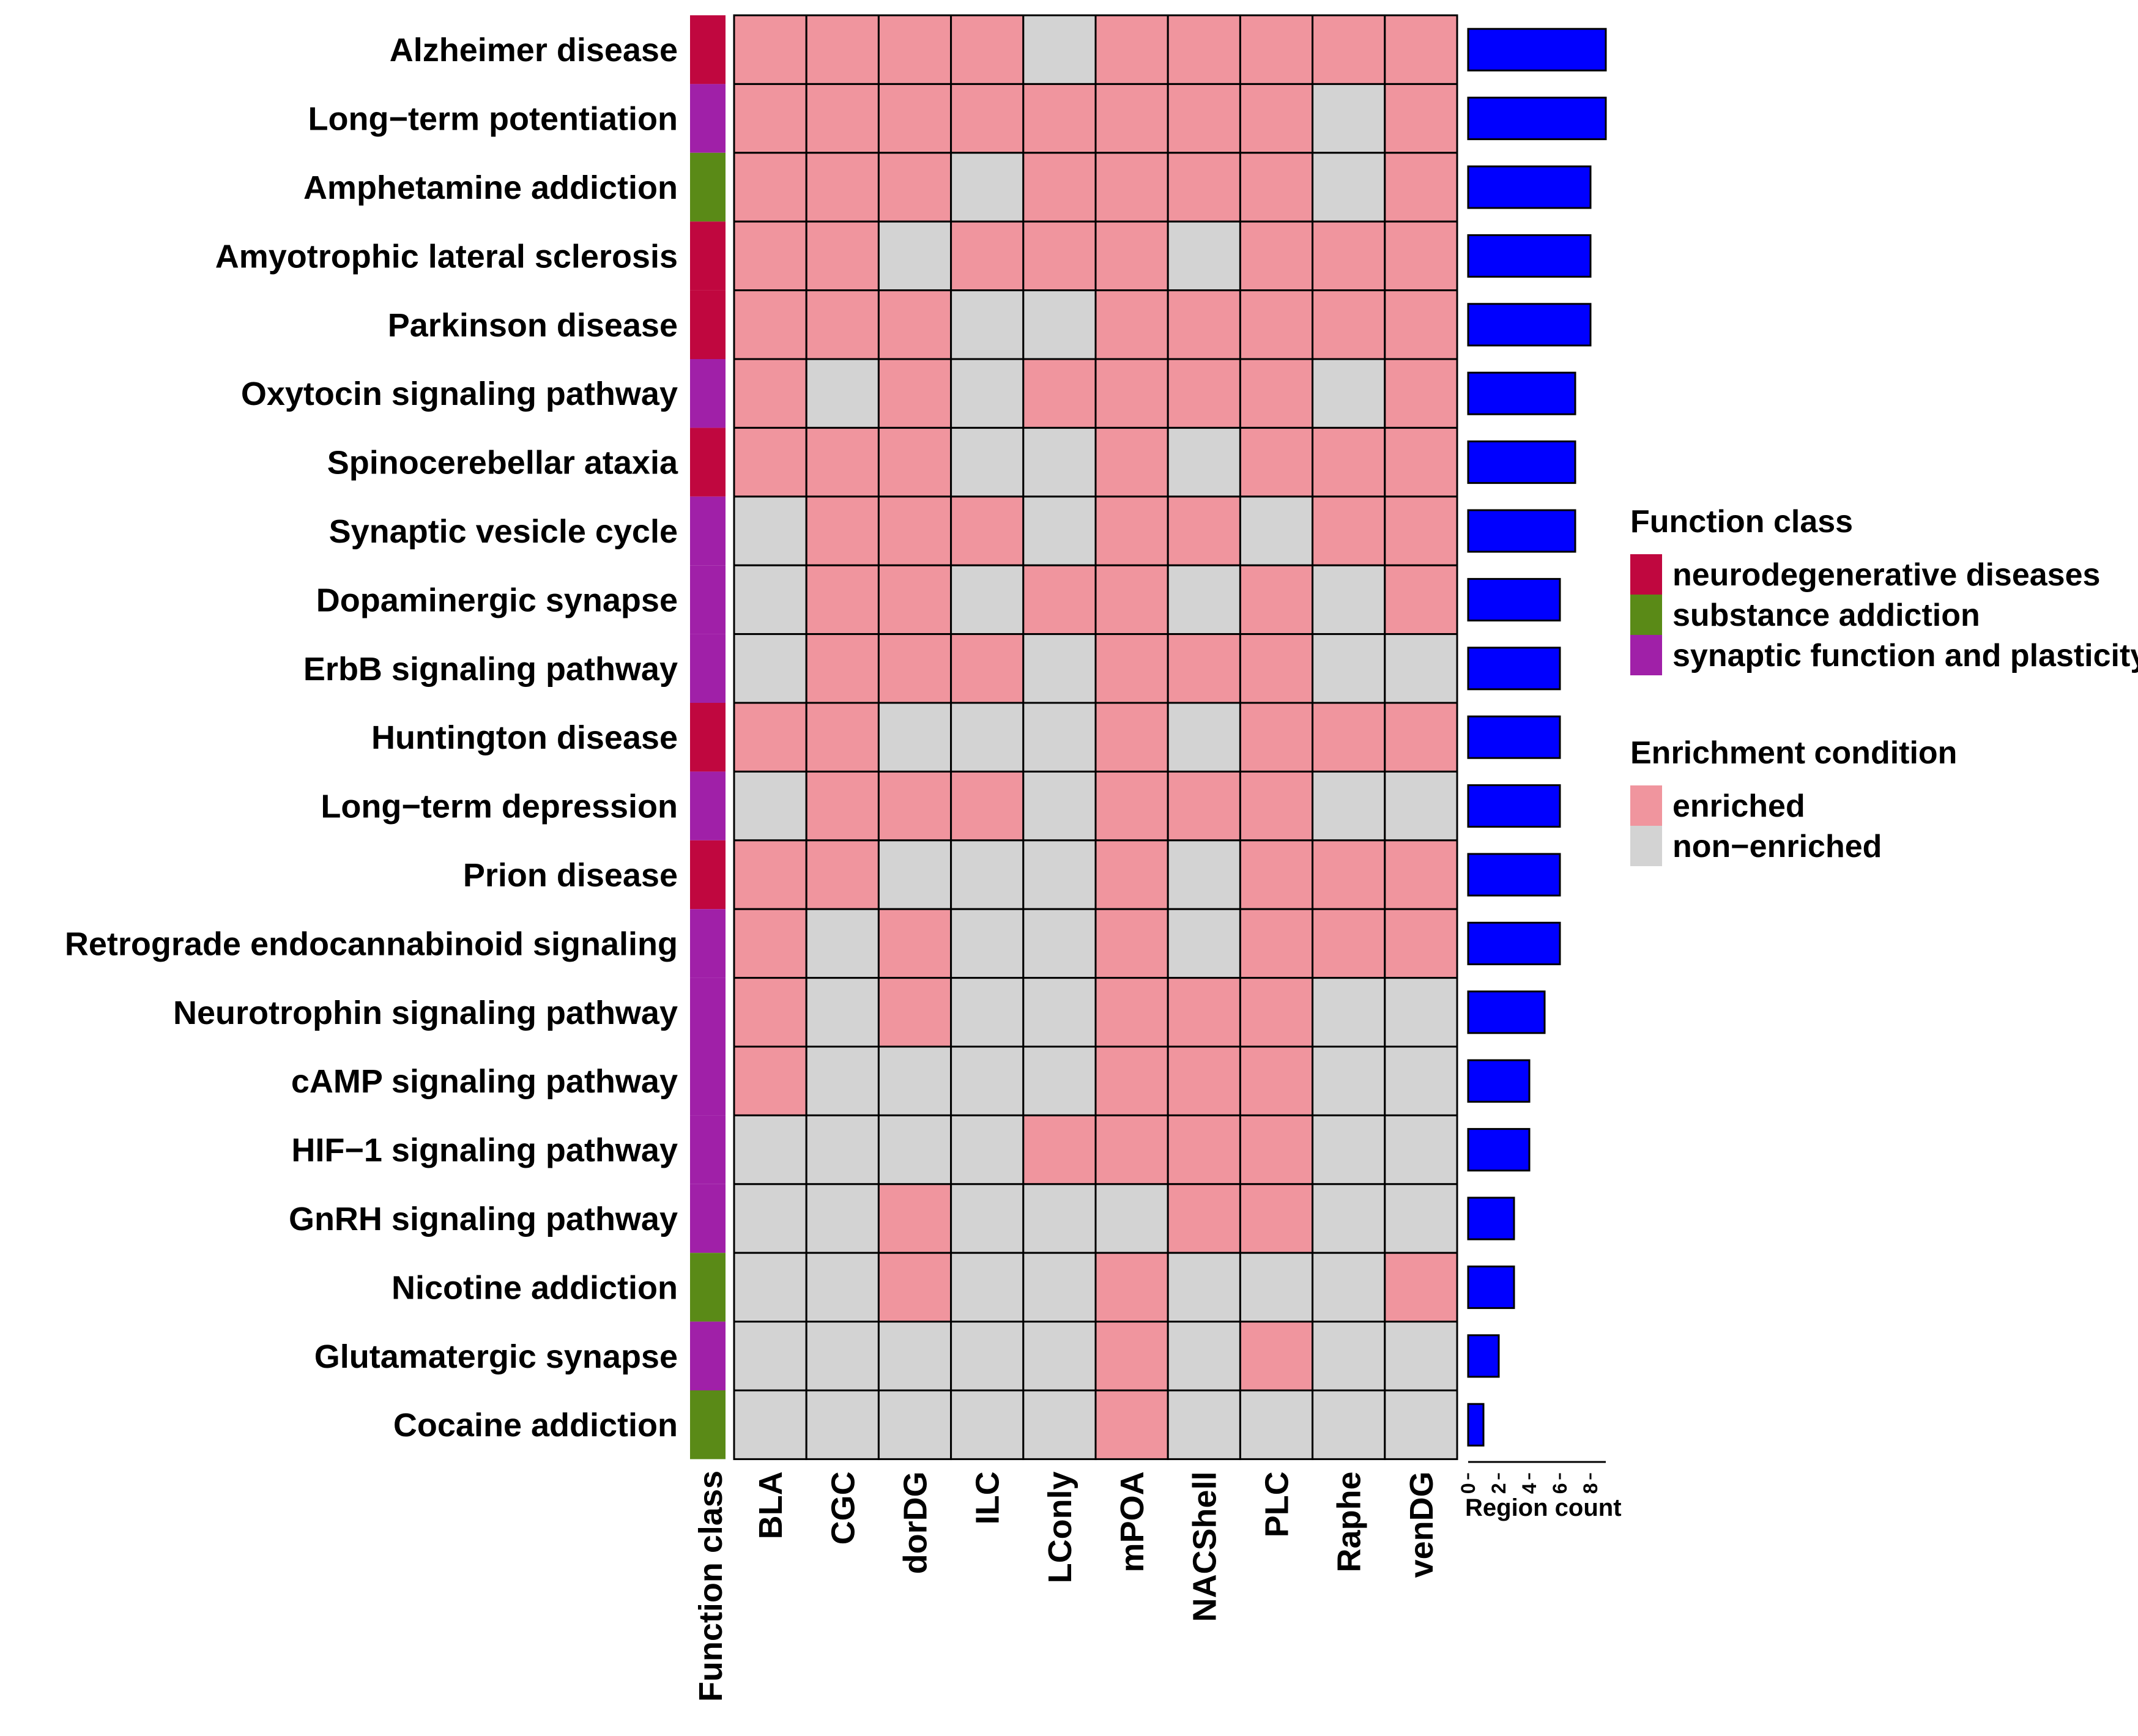  What do you see at coordinates (1059, 668) in the screenshot?
I see `heat-cell-erbb-signaling-pathway-lconly` at bounding box center [1059, 668].